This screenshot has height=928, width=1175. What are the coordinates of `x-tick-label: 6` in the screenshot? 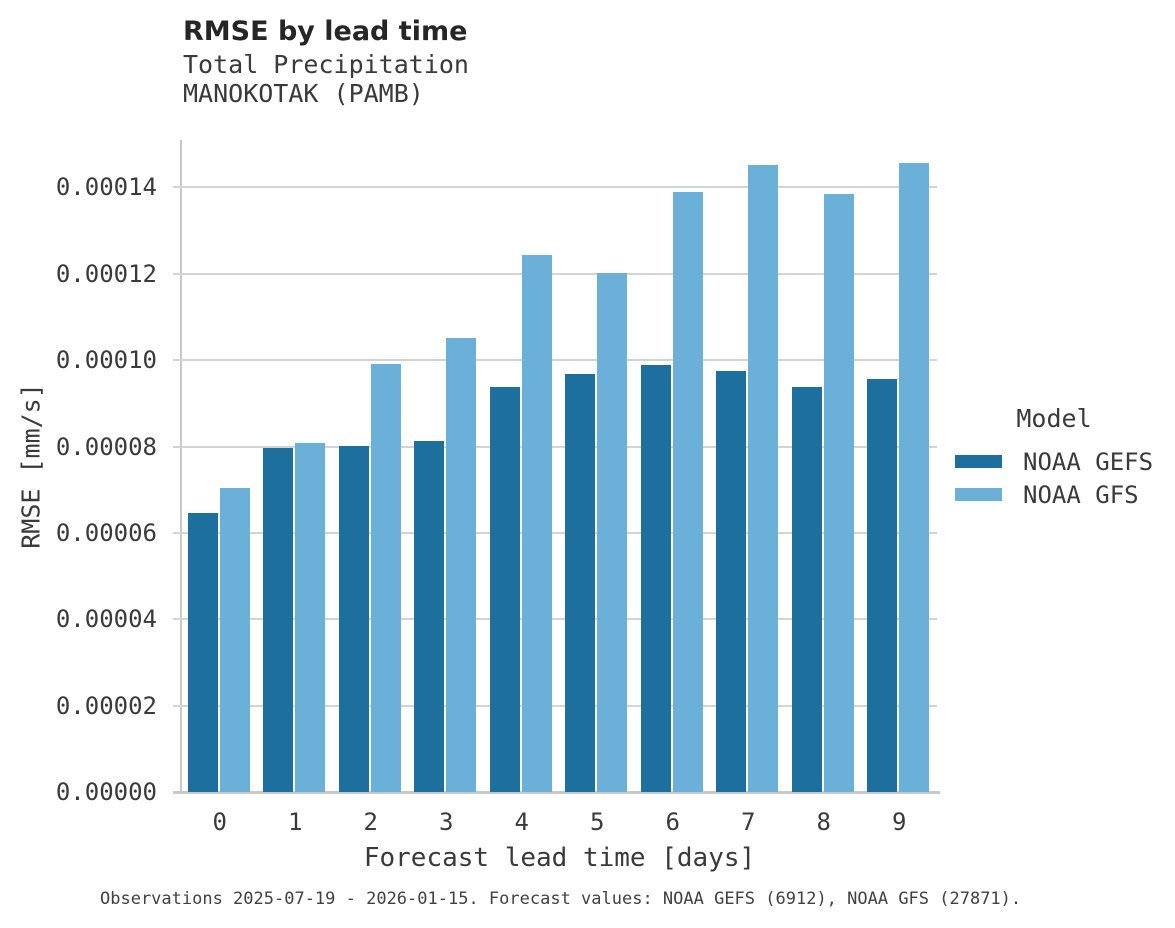 It's located at (672, 822).